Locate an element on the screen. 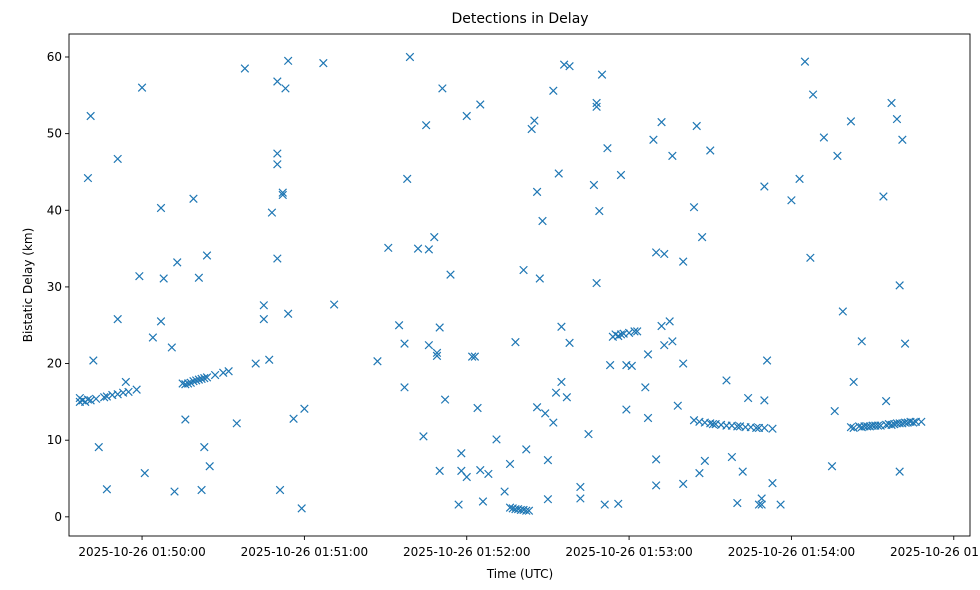  x-tick-label: 2025-10-26 01:52:00 is located at coordinates (466, 552).